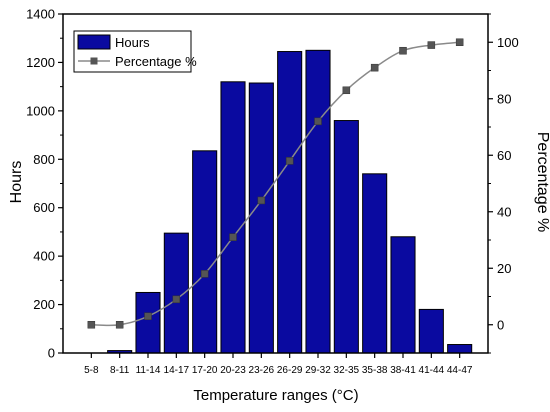 Image resolution: width=550 pixels, height=412 pixels. I want to click on right-y-tick-label: 20, so click(504, 268).